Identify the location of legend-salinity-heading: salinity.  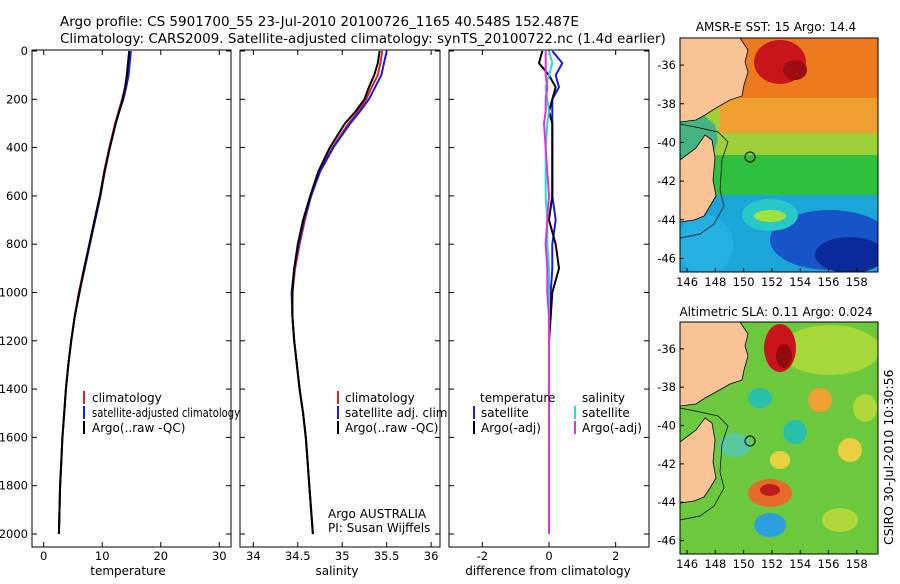
(603, 398).